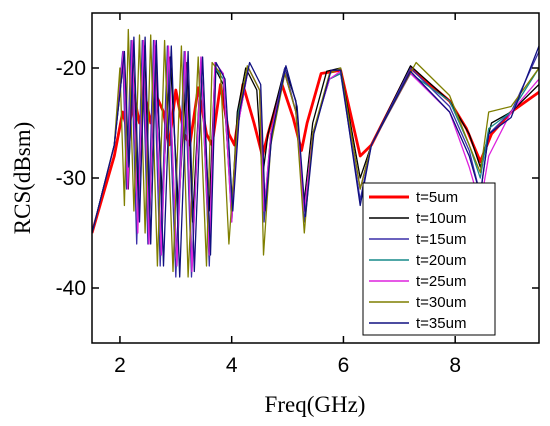  What do you see at coordinates (441, 281) in the screenshot?
I see `legend-label: t=25um` at bounding box center [441, 281].